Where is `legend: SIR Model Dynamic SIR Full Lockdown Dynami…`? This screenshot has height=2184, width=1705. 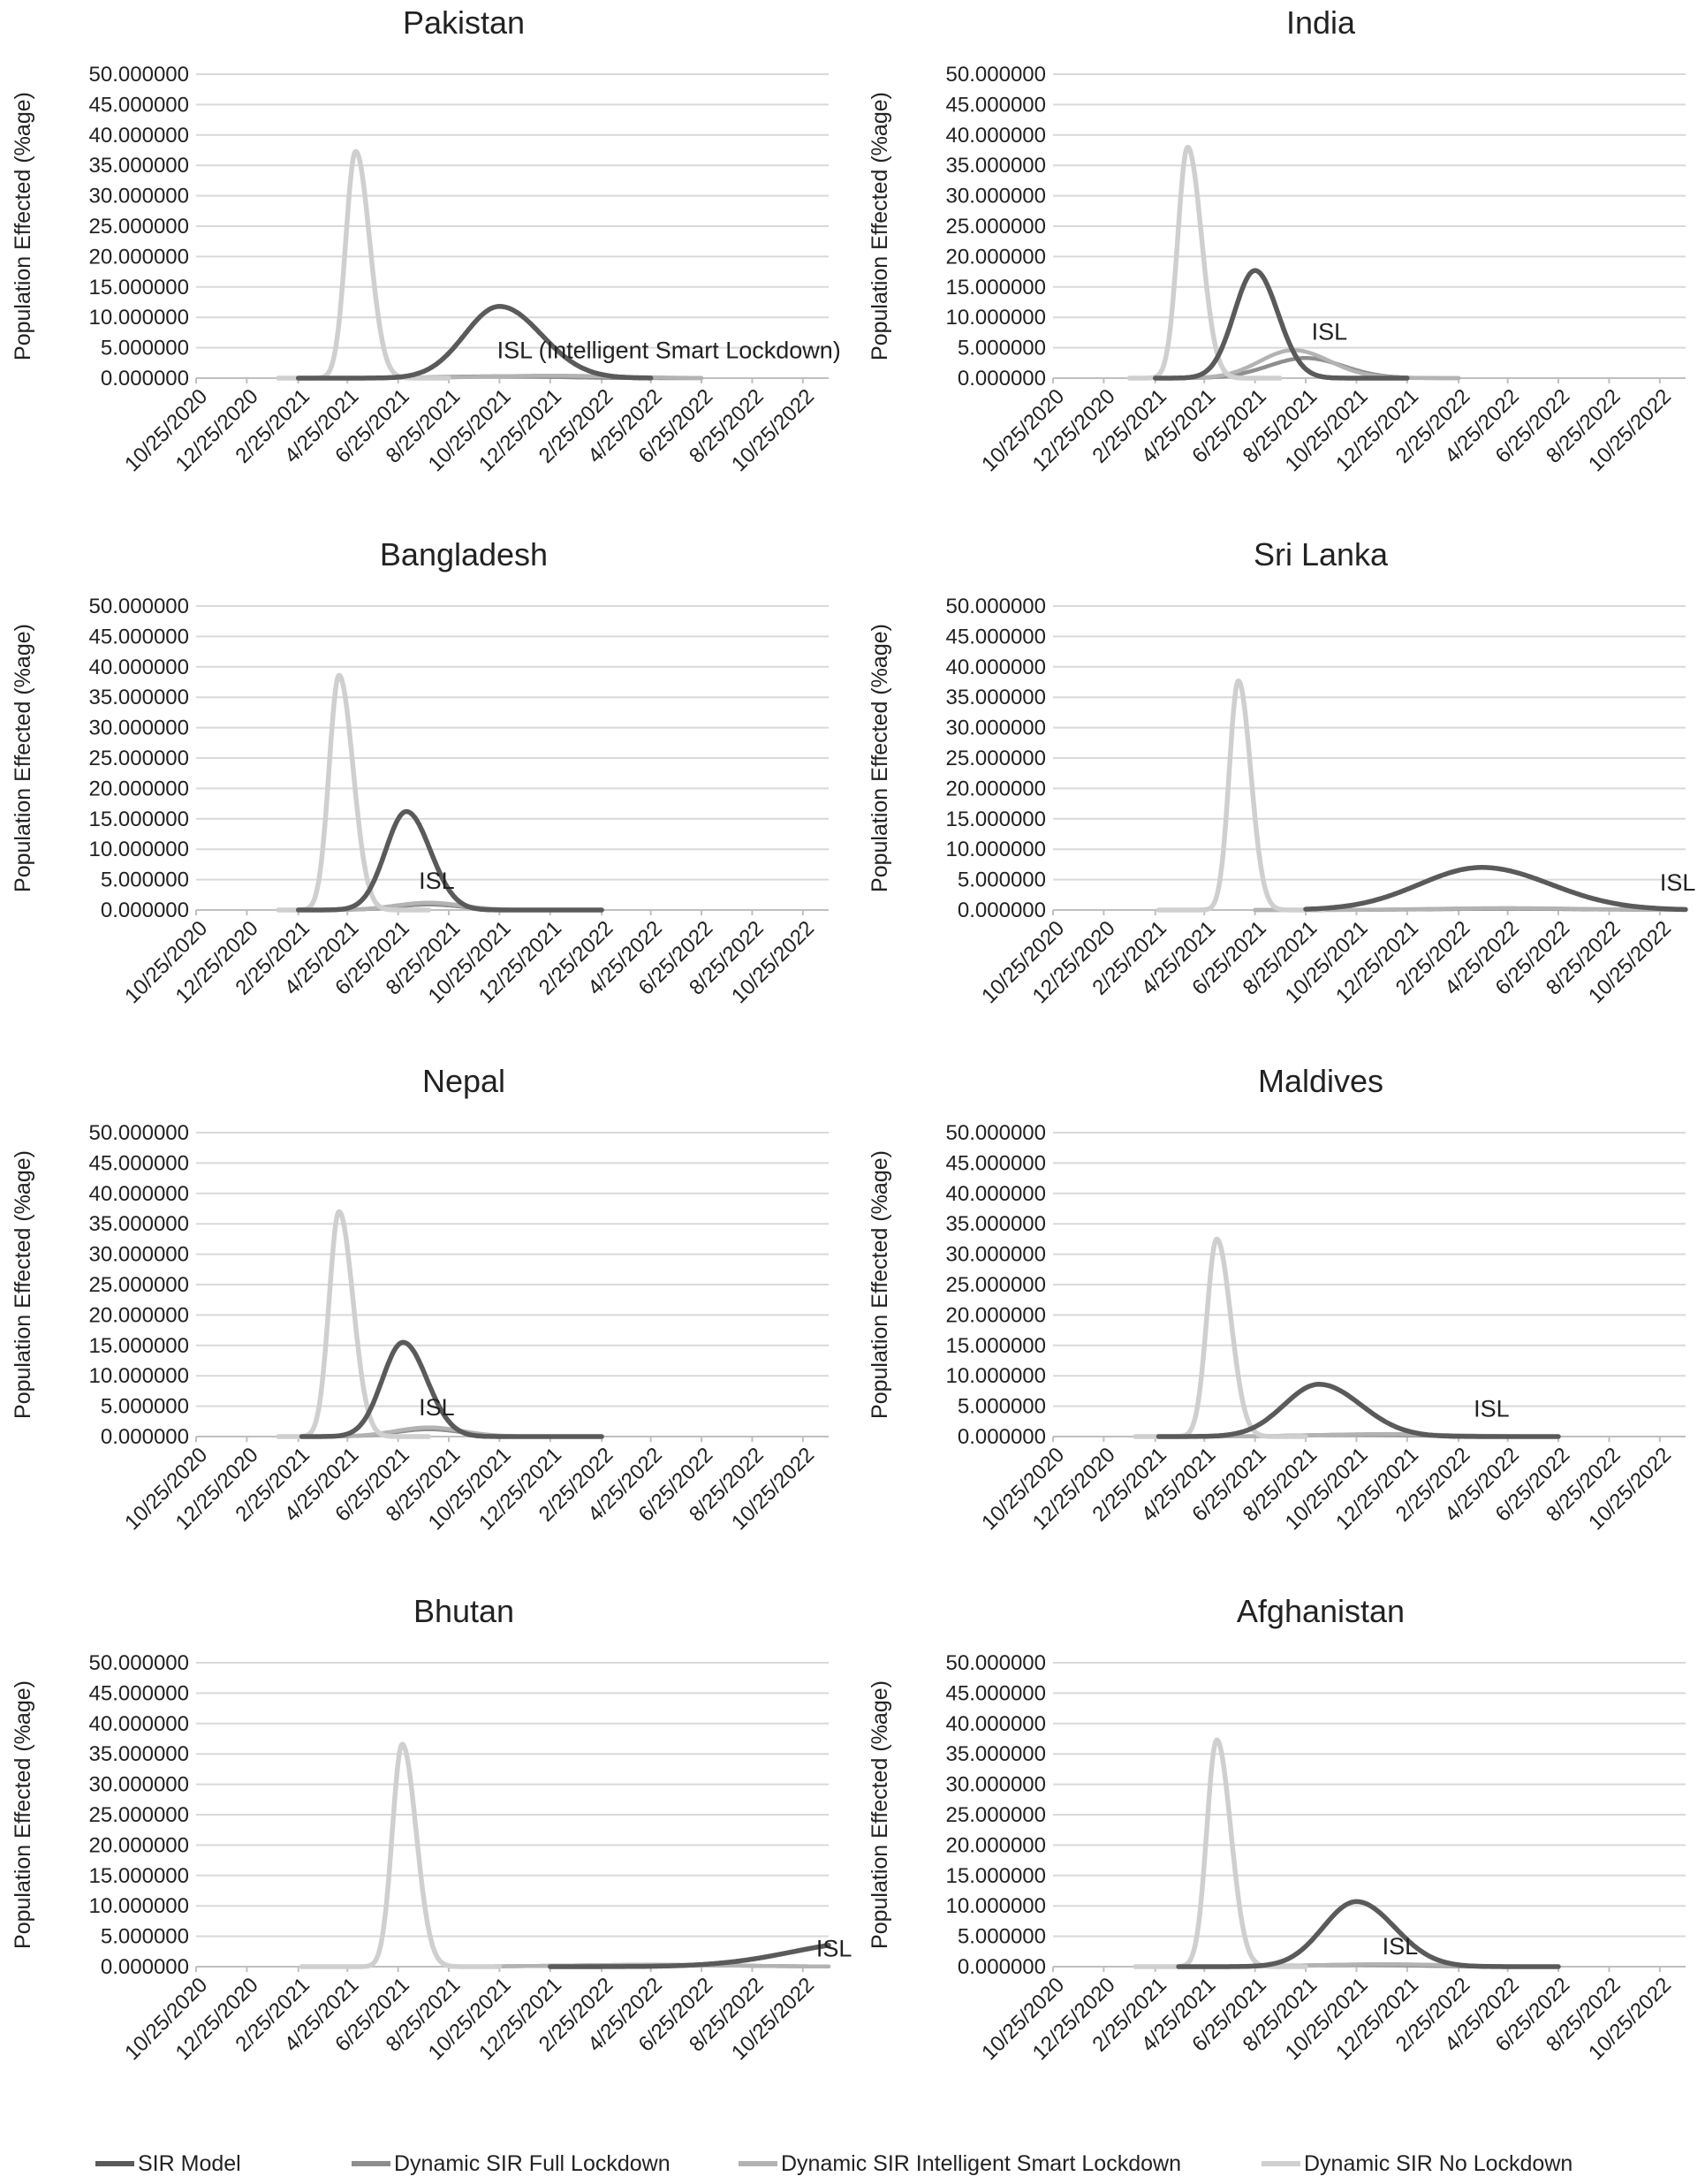
legend: SIR Model Dynamic SIR Full Lockdown Dynami… is located at coordinates (834, 2163).